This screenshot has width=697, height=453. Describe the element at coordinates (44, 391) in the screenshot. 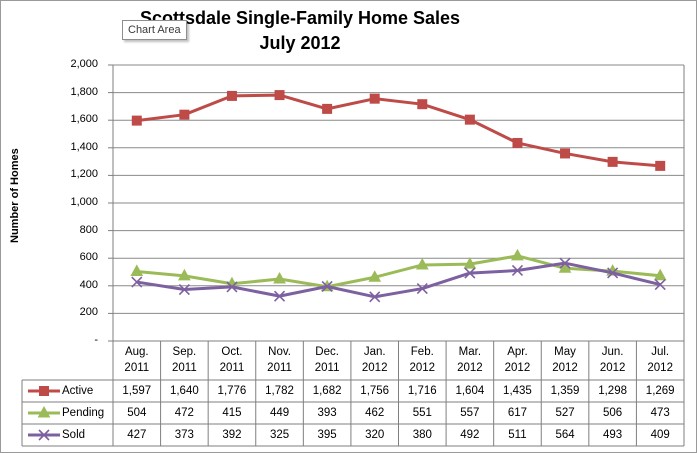

I see `legend-marker-active` at that location.